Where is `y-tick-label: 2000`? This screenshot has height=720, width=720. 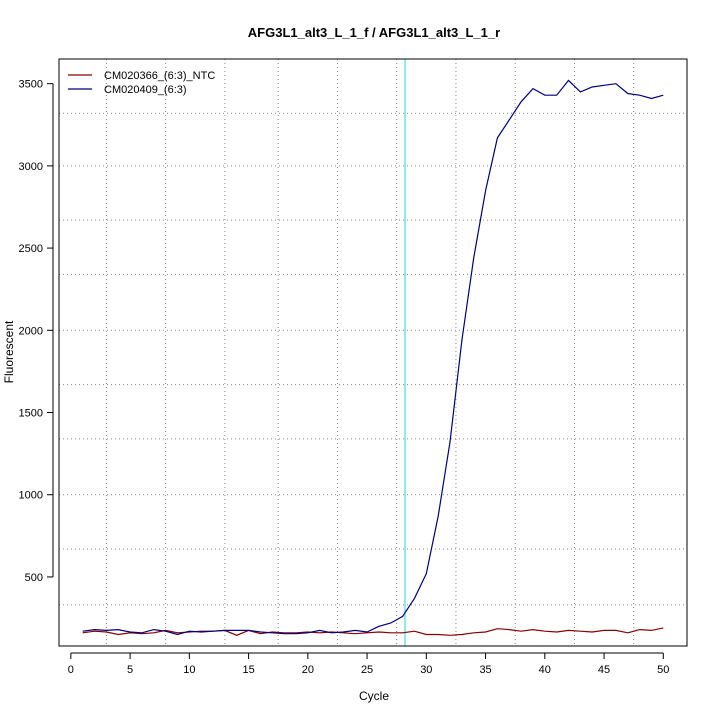
y-tick-label: 2000 is located at coordinates (31, 331).